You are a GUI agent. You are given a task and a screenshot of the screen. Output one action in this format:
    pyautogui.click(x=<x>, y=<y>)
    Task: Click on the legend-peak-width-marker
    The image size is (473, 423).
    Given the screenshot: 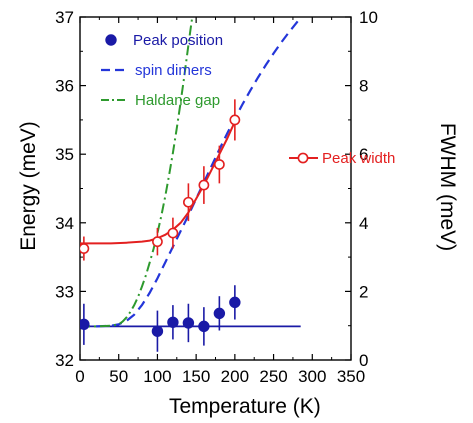 What is the action you would take?
    pyautogui.click(x=303, y=158)
    